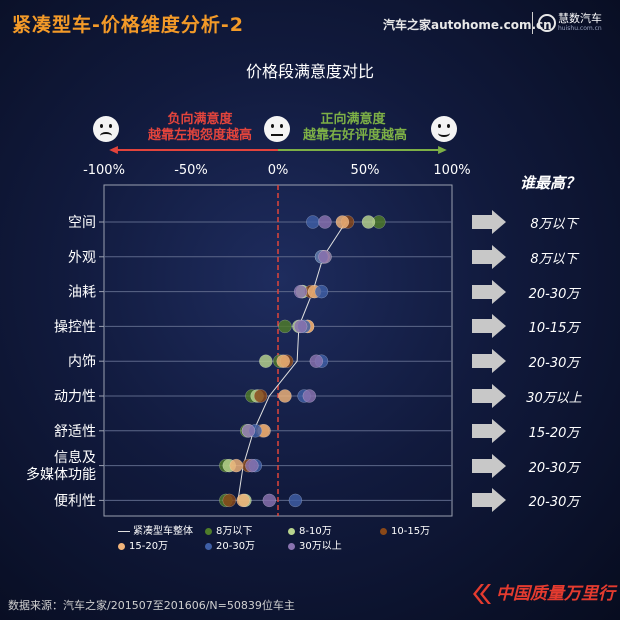 This screenshot has height=620, width=620. I want to click on legend-item: 15-20万, so click(143, 544).